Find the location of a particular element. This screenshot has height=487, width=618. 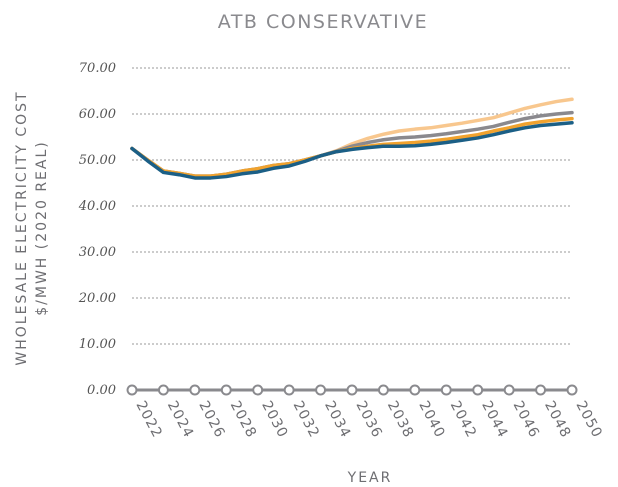

x-tick-label: 2042 is located at coordinates (463, 419).